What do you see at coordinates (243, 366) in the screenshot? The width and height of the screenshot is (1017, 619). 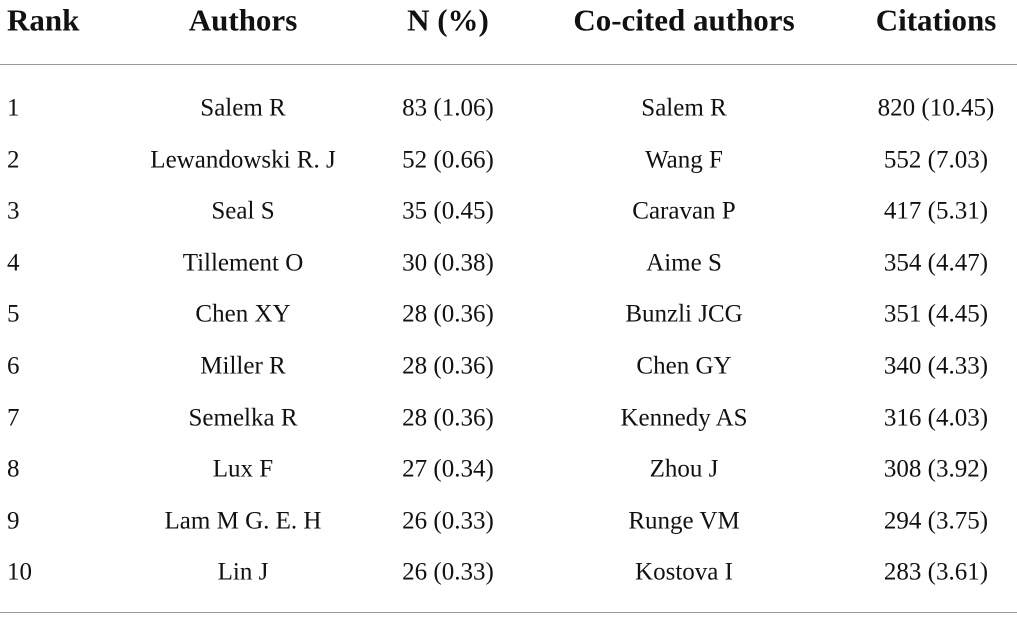 I see `author-cell: Miller R` at bounding box center [243, 366].